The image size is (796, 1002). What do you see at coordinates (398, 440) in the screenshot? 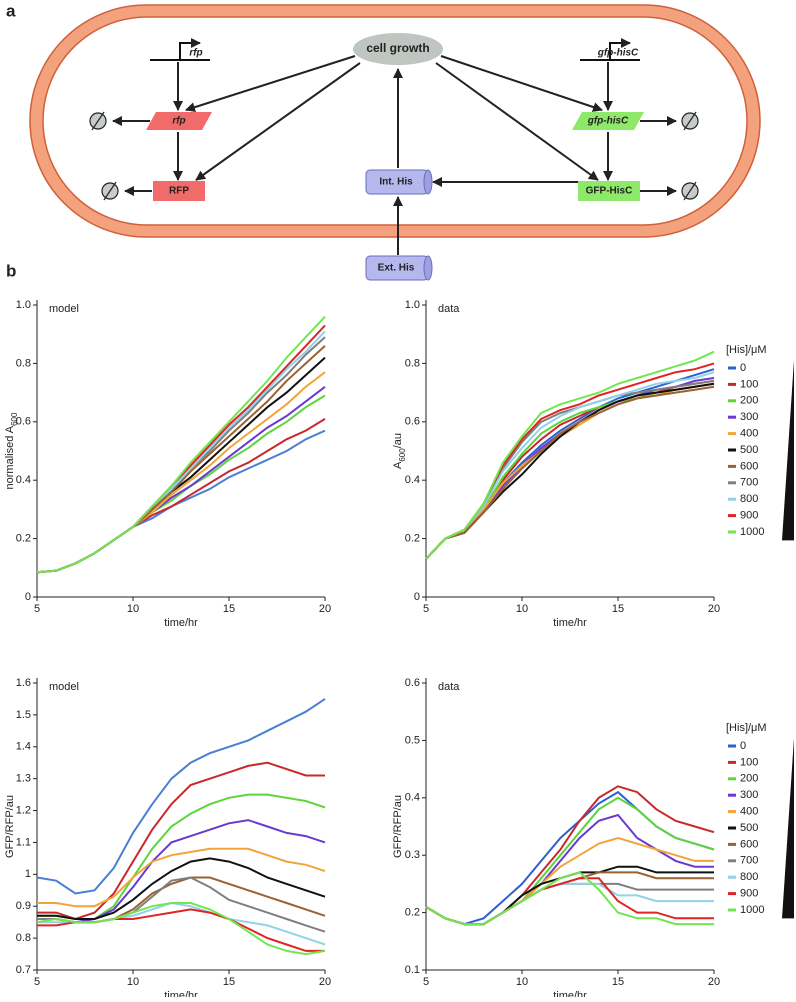
I see `y-axis-label-part: /au` at bounding box center [398, 440].